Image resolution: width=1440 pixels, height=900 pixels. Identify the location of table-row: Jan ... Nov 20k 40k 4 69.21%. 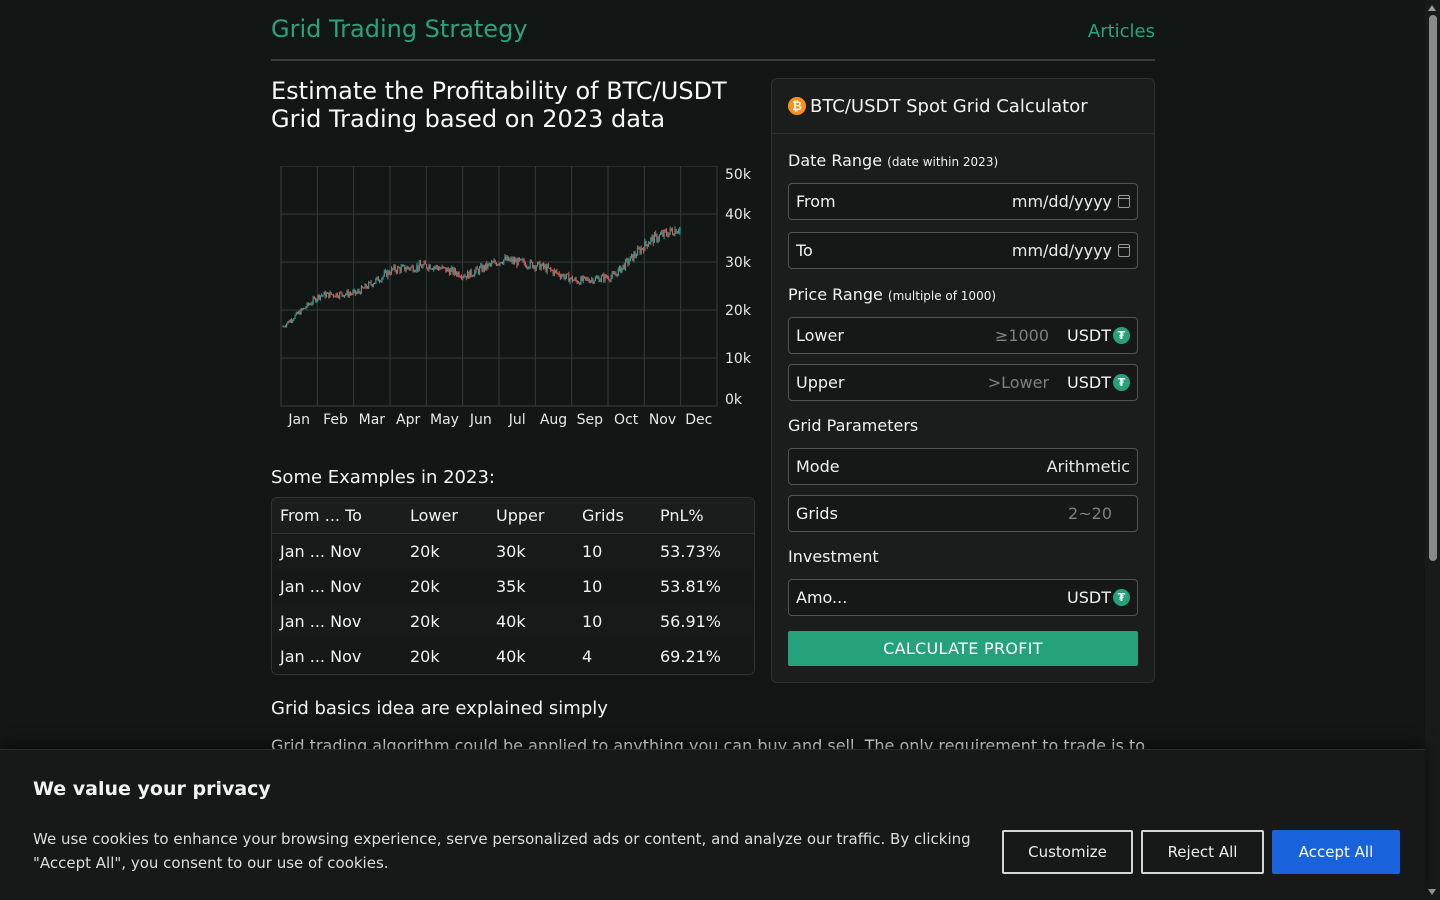
(513, 656).